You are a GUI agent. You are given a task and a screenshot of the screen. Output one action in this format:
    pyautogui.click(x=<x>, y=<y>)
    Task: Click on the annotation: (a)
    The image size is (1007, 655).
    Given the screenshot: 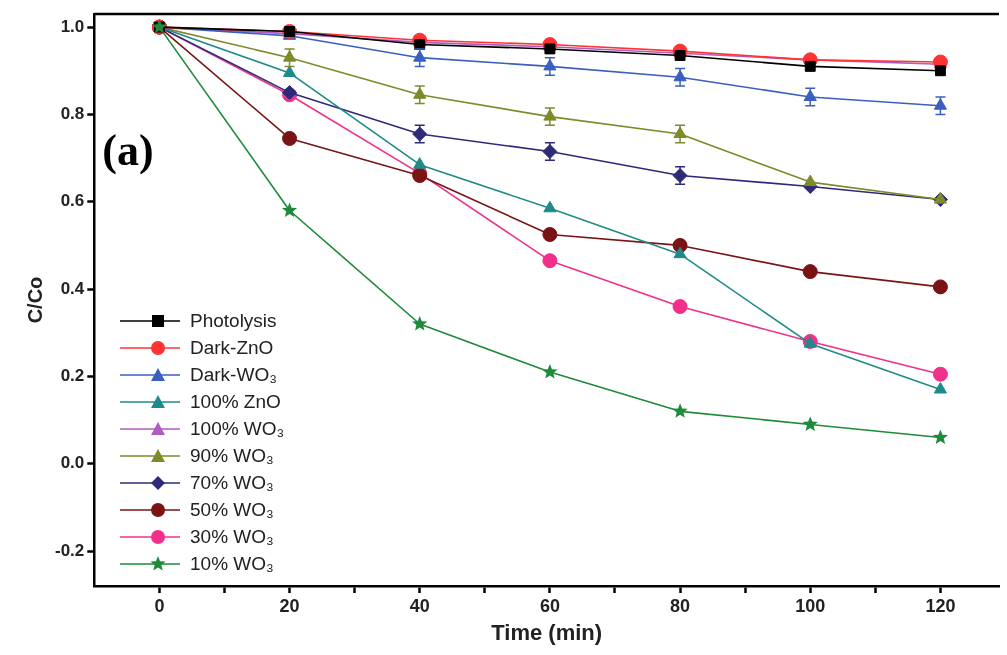 What is the action you would take?
    pyautogui.click(x=128, y=151)
    